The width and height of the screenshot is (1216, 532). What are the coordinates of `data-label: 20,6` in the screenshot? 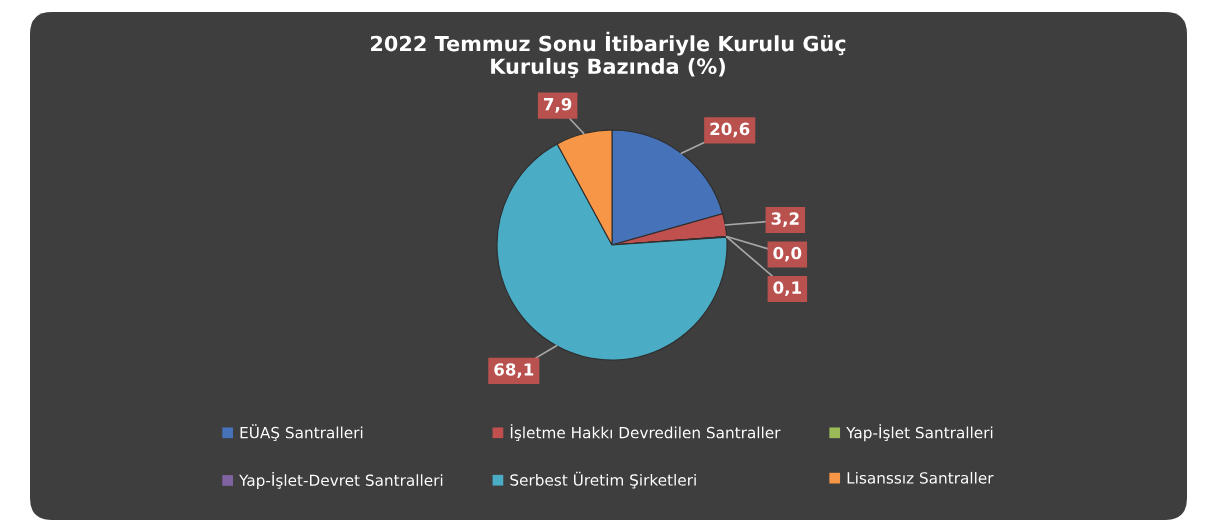 It's located at (730, 130).